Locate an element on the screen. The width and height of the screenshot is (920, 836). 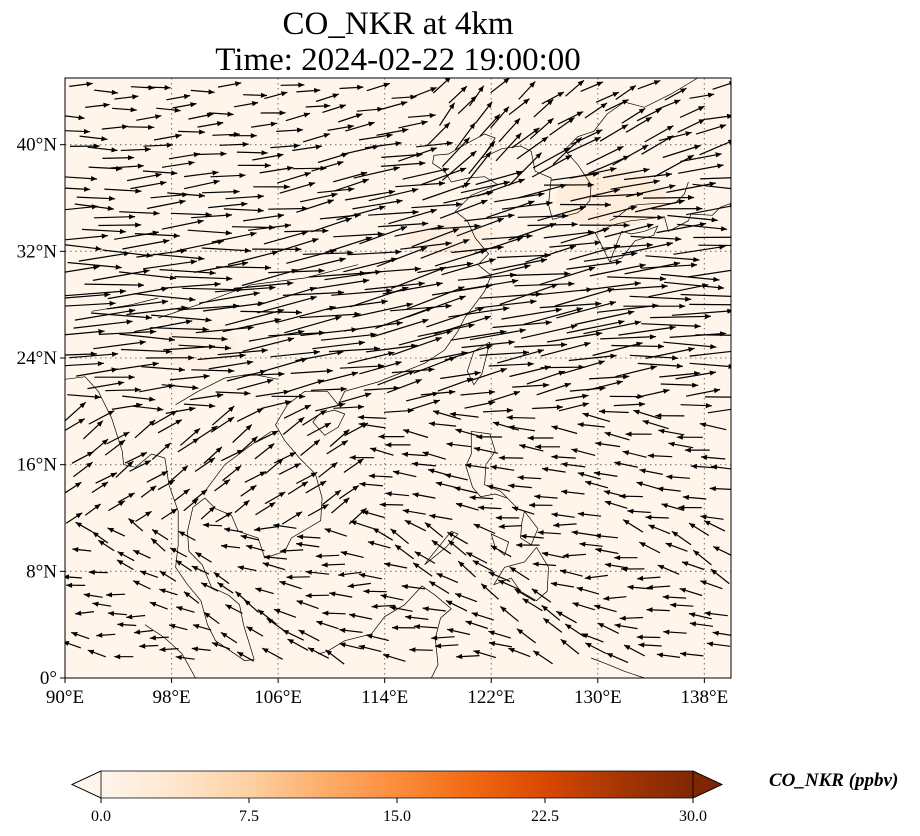
lat-tick-label: 32°N is located at coordinates (37, 251).